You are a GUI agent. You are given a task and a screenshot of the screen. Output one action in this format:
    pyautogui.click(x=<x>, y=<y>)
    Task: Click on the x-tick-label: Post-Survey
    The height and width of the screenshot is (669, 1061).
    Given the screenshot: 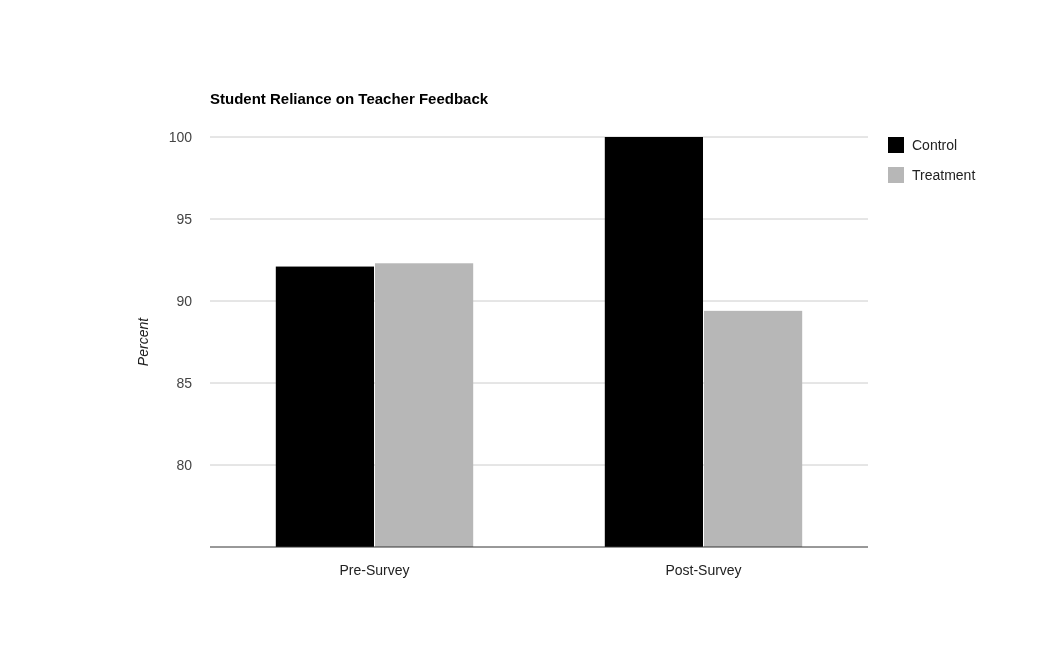 What is the action you would take?
    pyautogui.click(x=703, y=570)
    